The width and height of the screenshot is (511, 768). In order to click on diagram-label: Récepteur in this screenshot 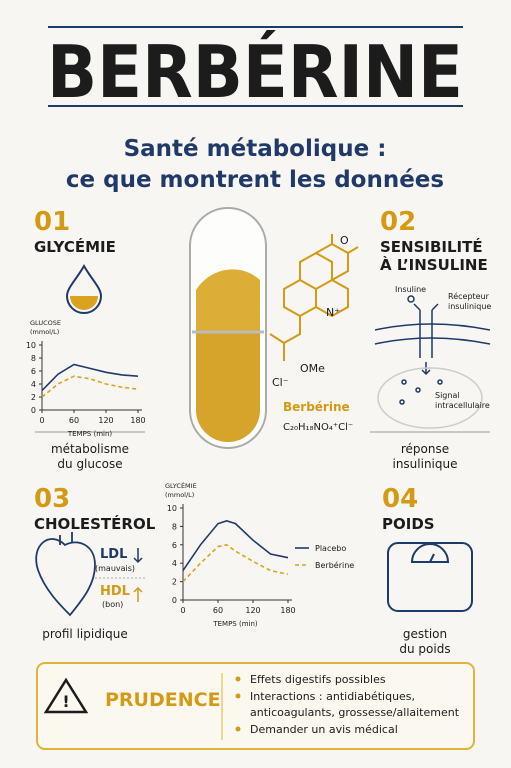, I will do `click(469, 296)`.